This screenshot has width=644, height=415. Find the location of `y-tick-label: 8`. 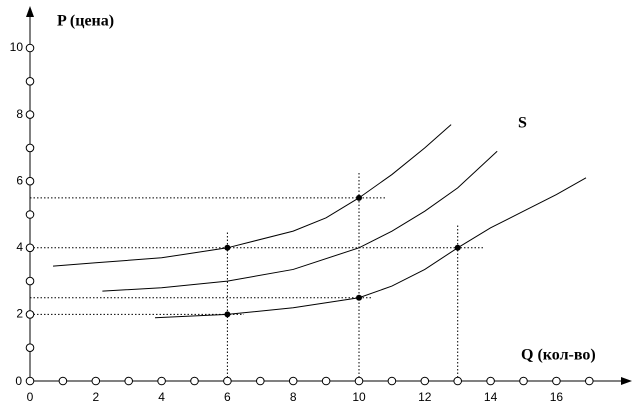

y-tick-label: 8 is located at coordinates (19, 114).